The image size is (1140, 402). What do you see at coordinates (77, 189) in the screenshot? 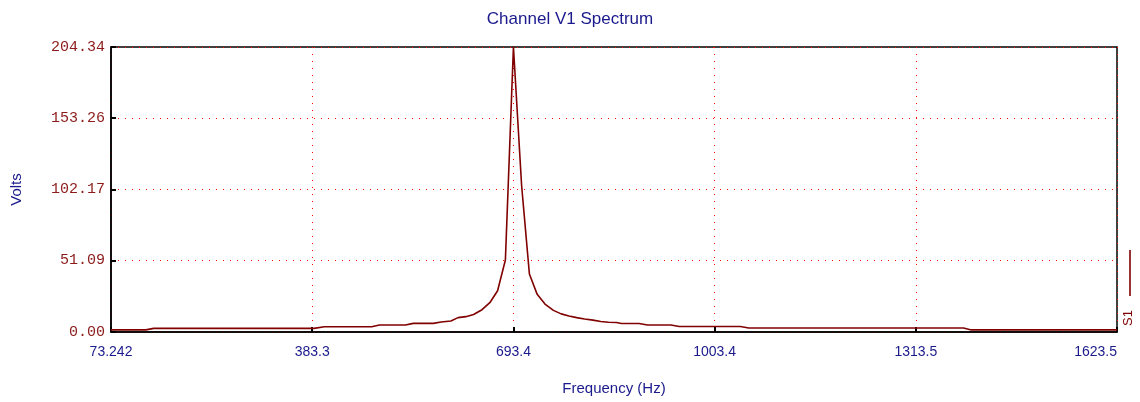
I see `y-tick-label: 102.17` at bounding box center [77, 189].